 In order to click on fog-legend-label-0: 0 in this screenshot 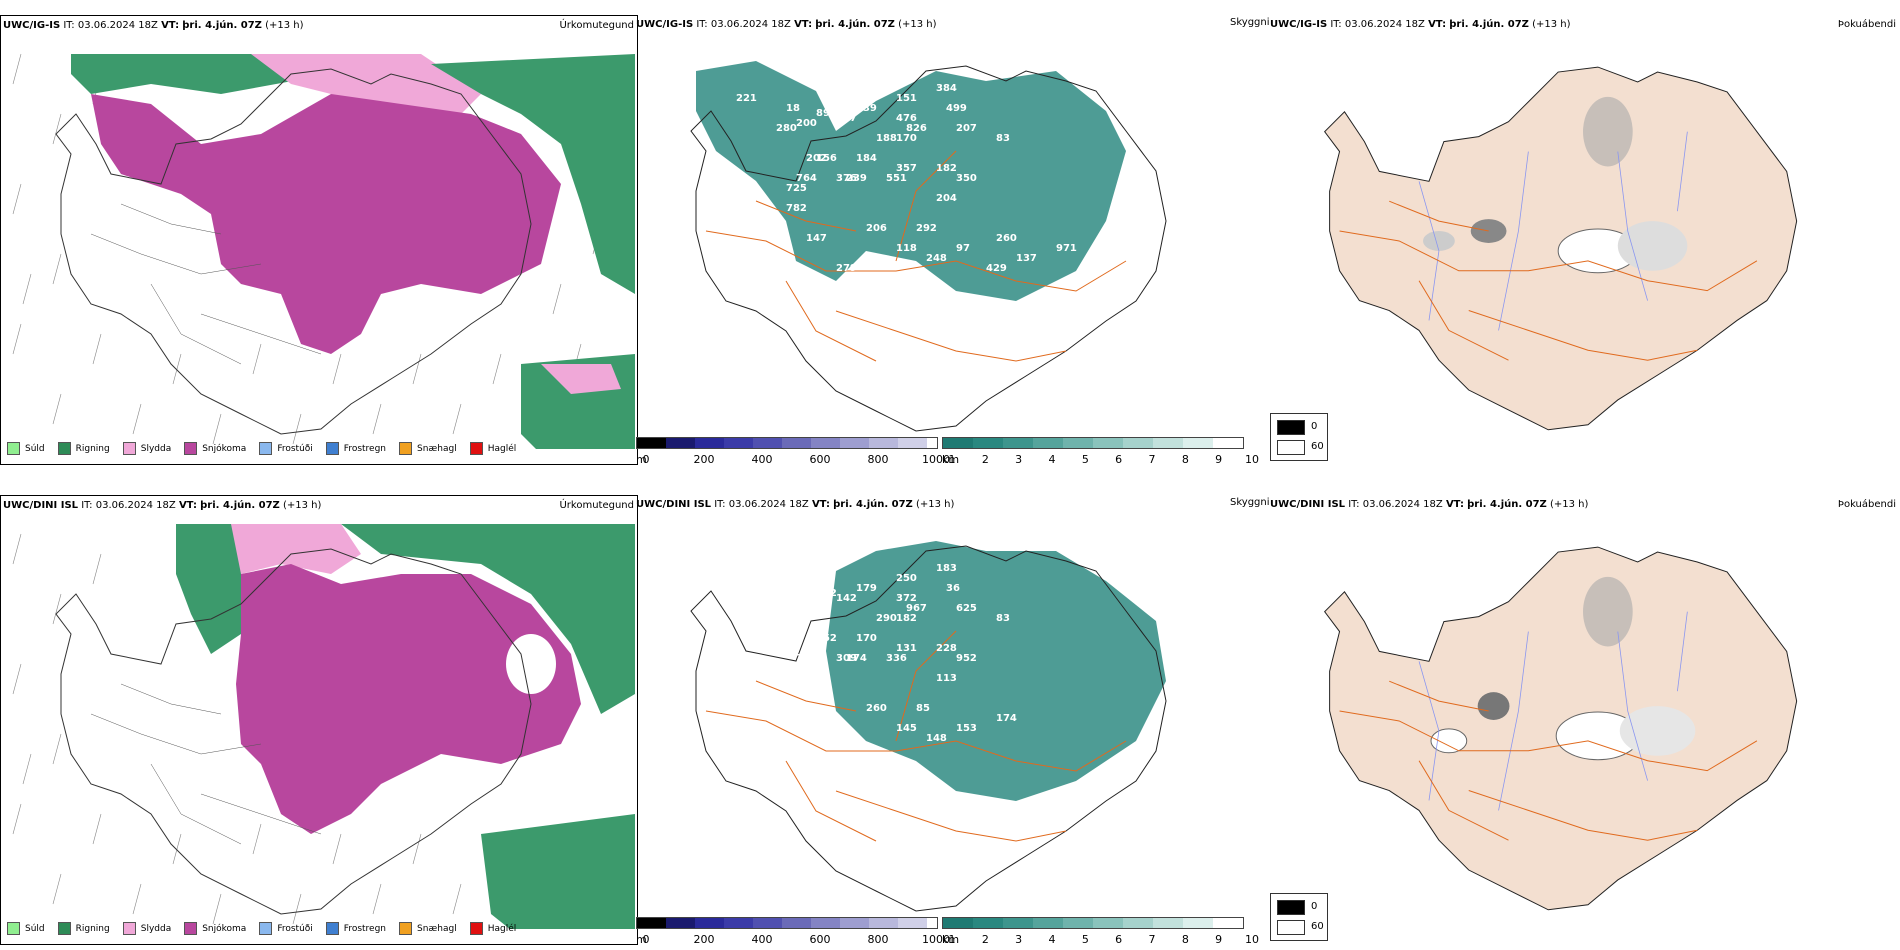, I will do `click(1314, 906)`.